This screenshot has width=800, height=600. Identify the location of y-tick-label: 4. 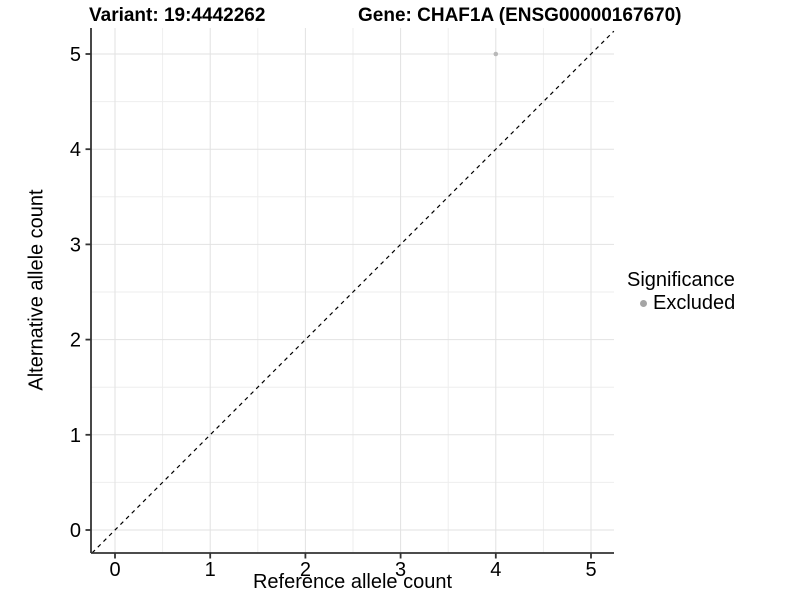
(75, 150).